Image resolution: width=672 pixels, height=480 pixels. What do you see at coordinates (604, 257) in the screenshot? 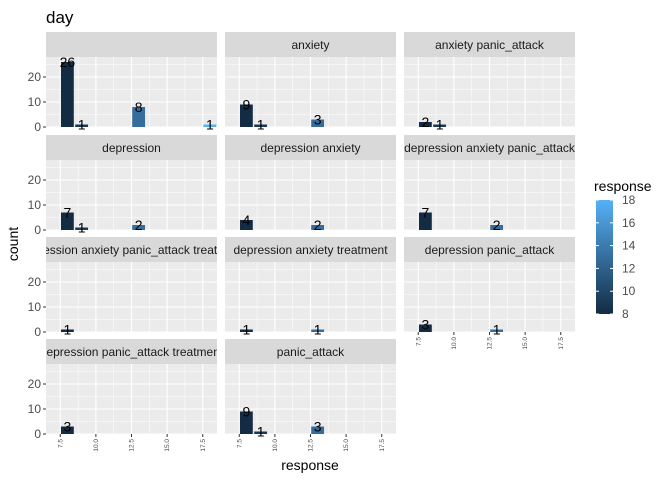
I see `legend-colorbar` at bounding box center [604, 257].